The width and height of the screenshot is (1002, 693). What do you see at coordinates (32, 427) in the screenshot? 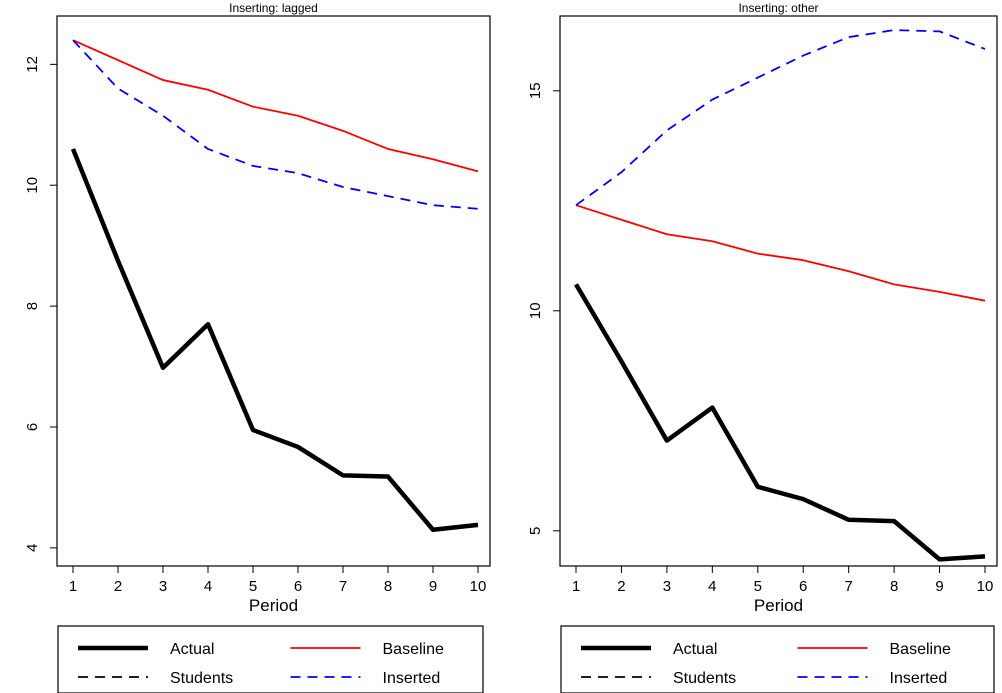
I see `y-tick-label: 6` at bounding box center [32, 427].